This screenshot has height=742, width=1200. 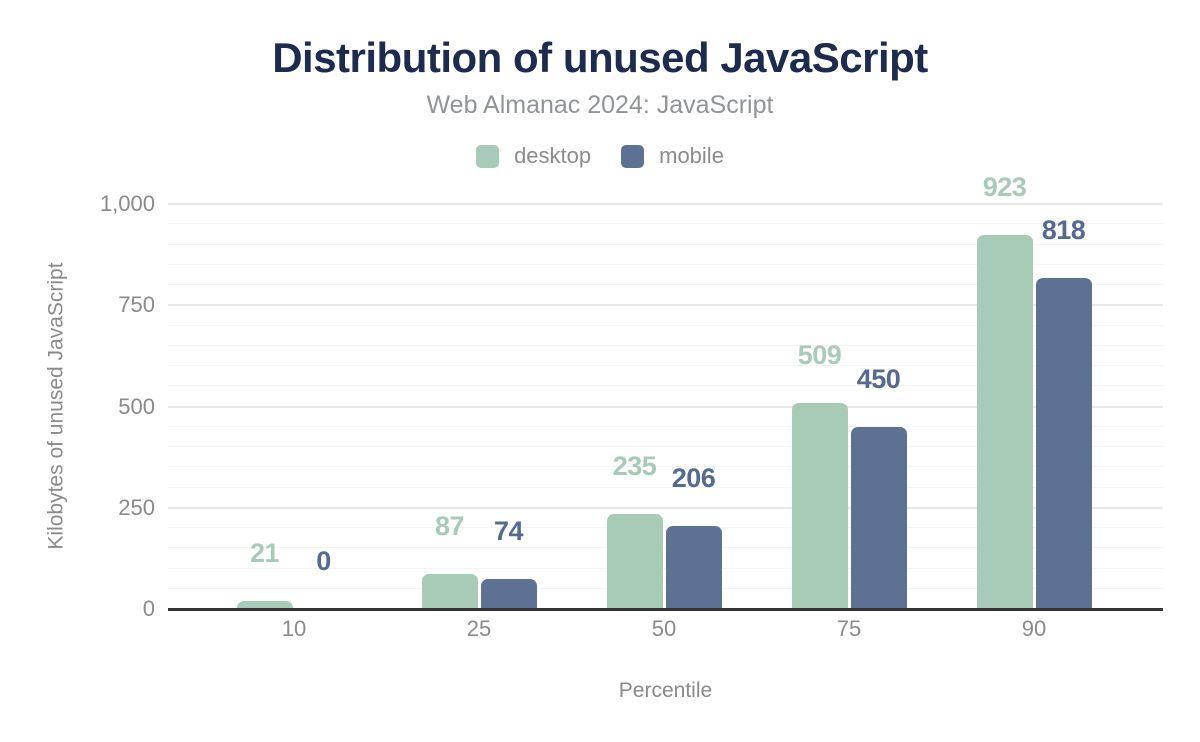 What do you see at coordinates (264, 604) in the screenshot?
I see `bar-desktop-p10` at bounding box center [264, 604].